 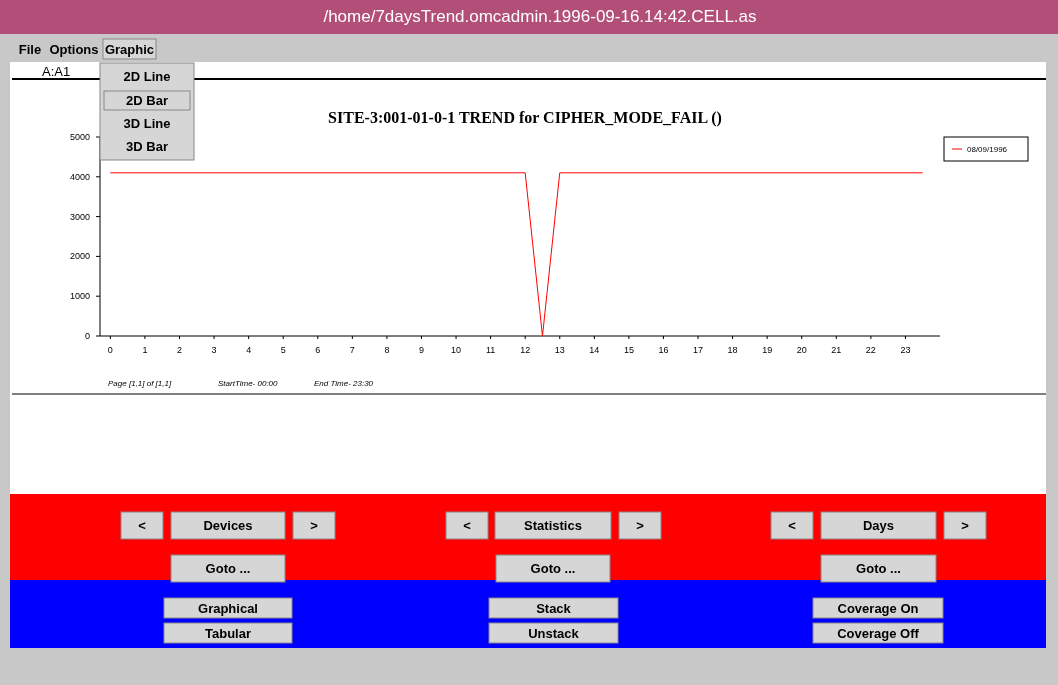 I want to click on x-tick-label: 6, so click(x=318, y=350).